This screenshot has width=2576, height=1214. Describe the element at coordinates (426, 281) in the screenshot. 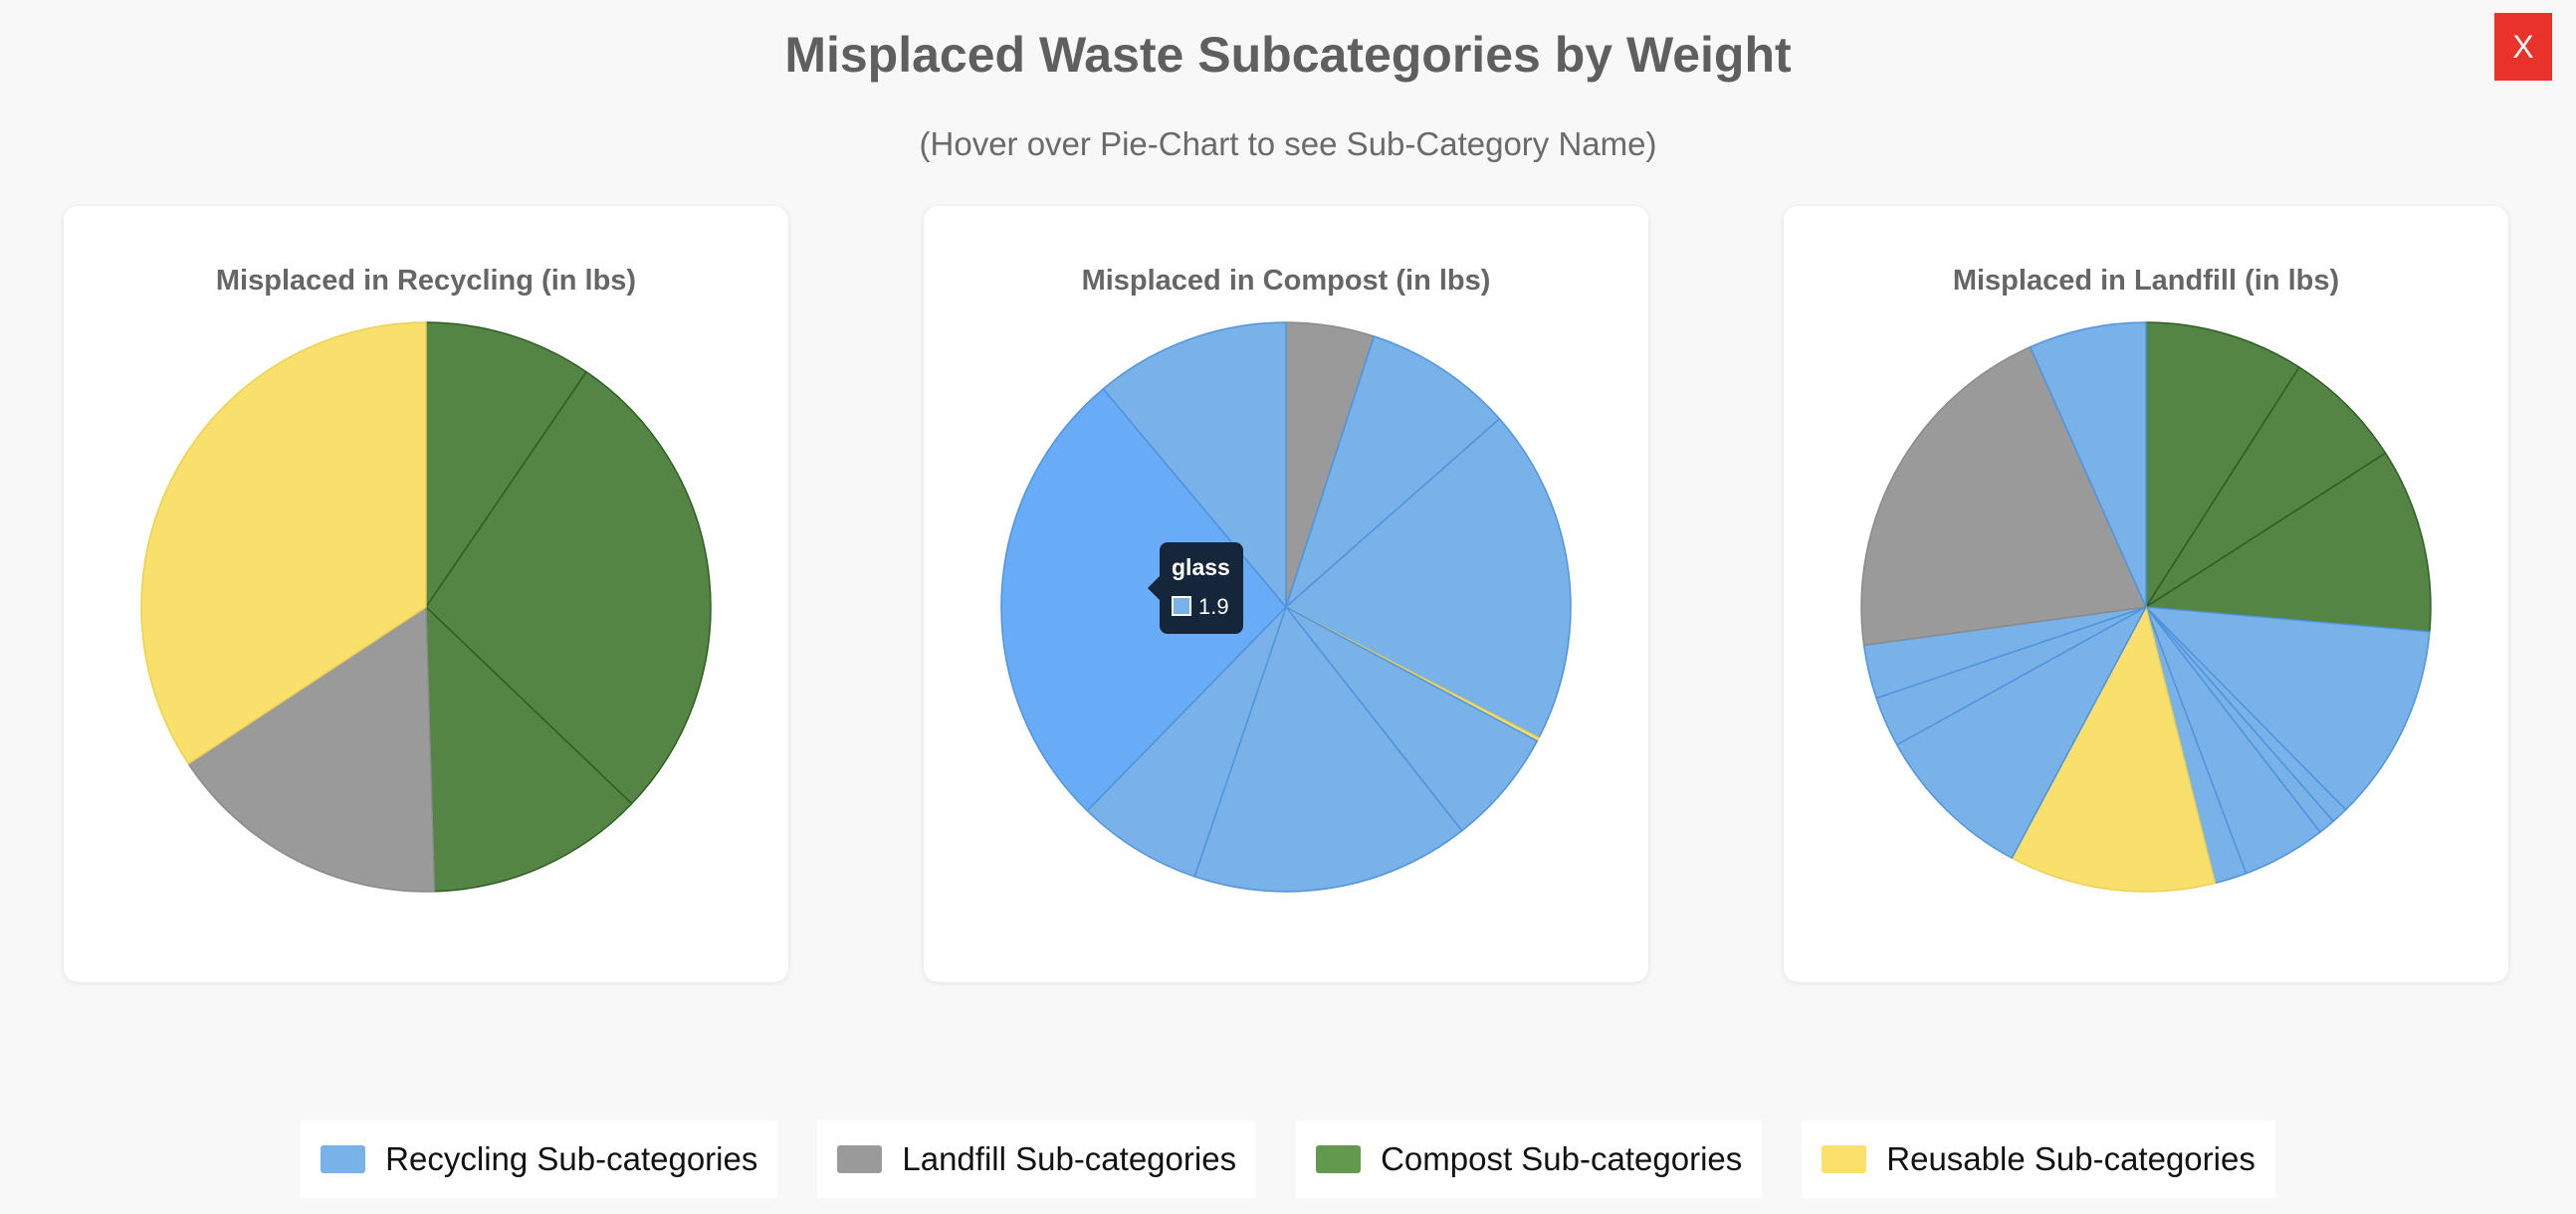

I see `chart-title: Misplaced in Recycling (in lbs)` at that location.